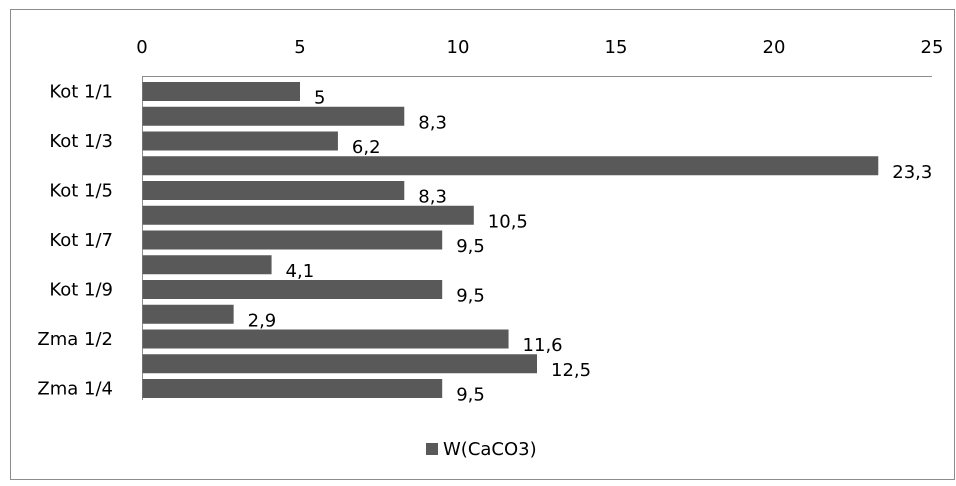 Image resolution: width=956 pixels, height=486 pixels. I want to click on x-tick-label: 25, so click(932, 47).